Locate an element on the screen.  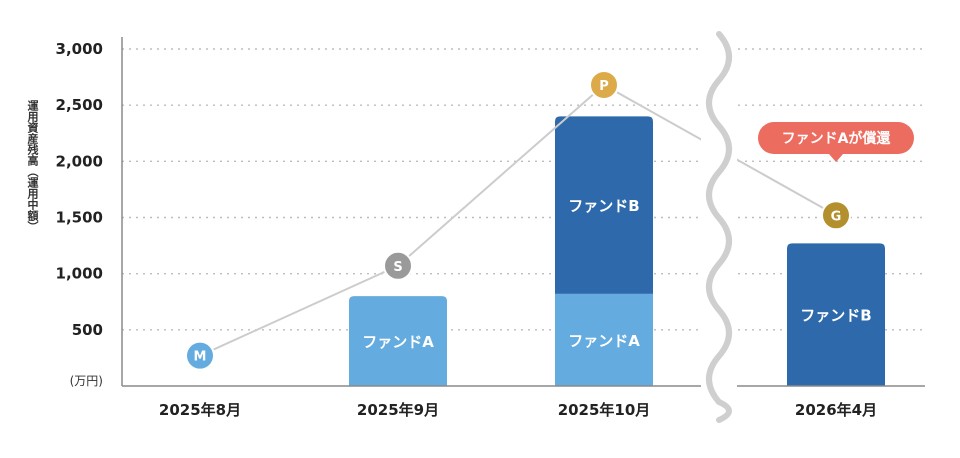
callout-bubble is located at coordinates (836, 142).